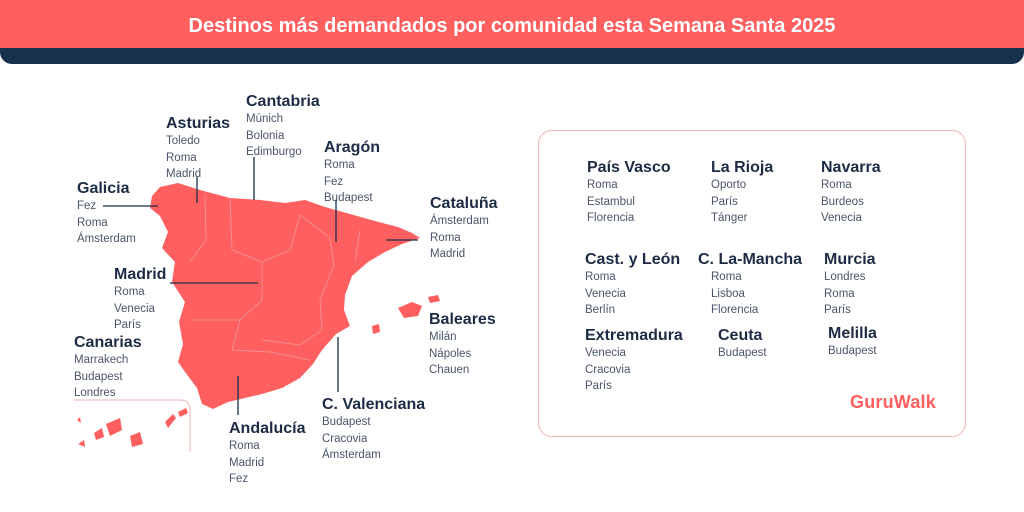  I want to click on region-ceuta: Ceuta Budapest, so click(742, 344).